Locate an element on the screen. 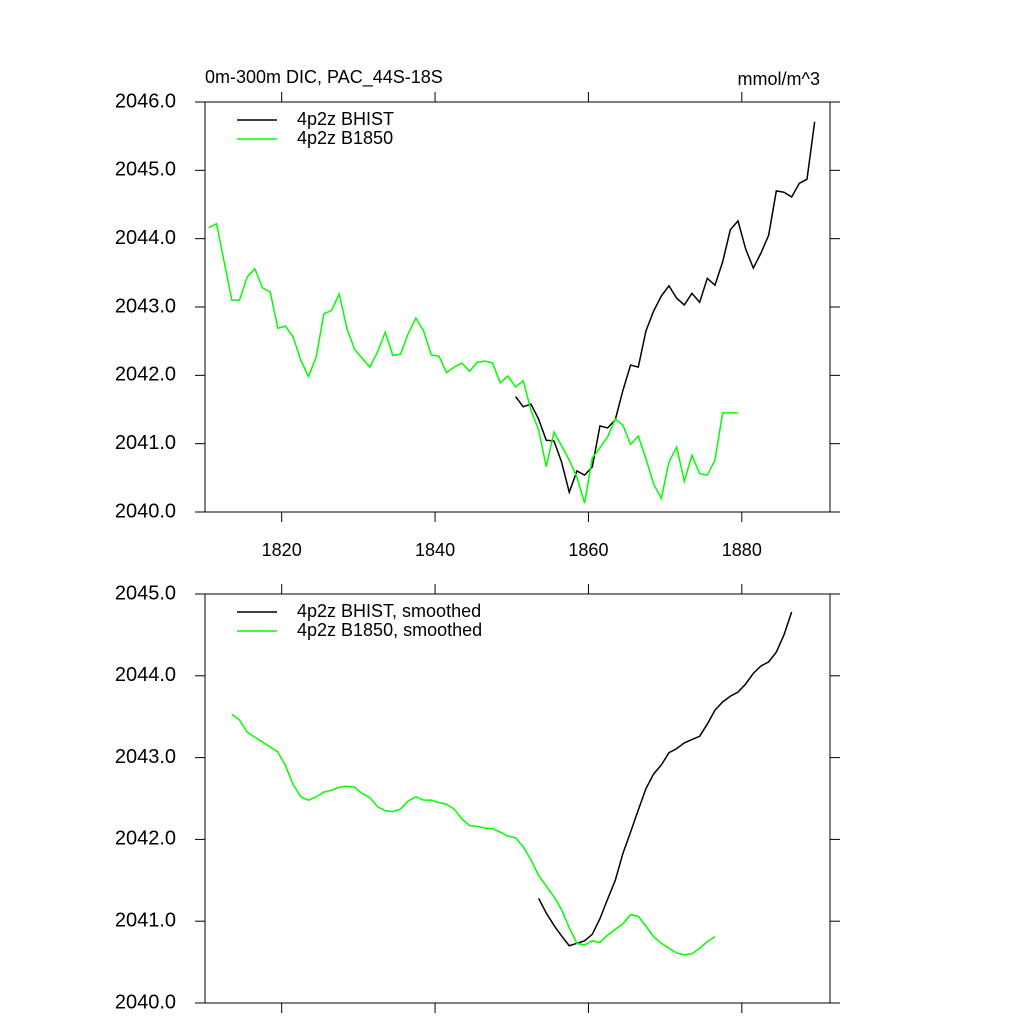 Image resolution: width=1024 pixels, height=1024 pixels. legend-label: 4p2z B1850 is located at coordinates (345, 138).